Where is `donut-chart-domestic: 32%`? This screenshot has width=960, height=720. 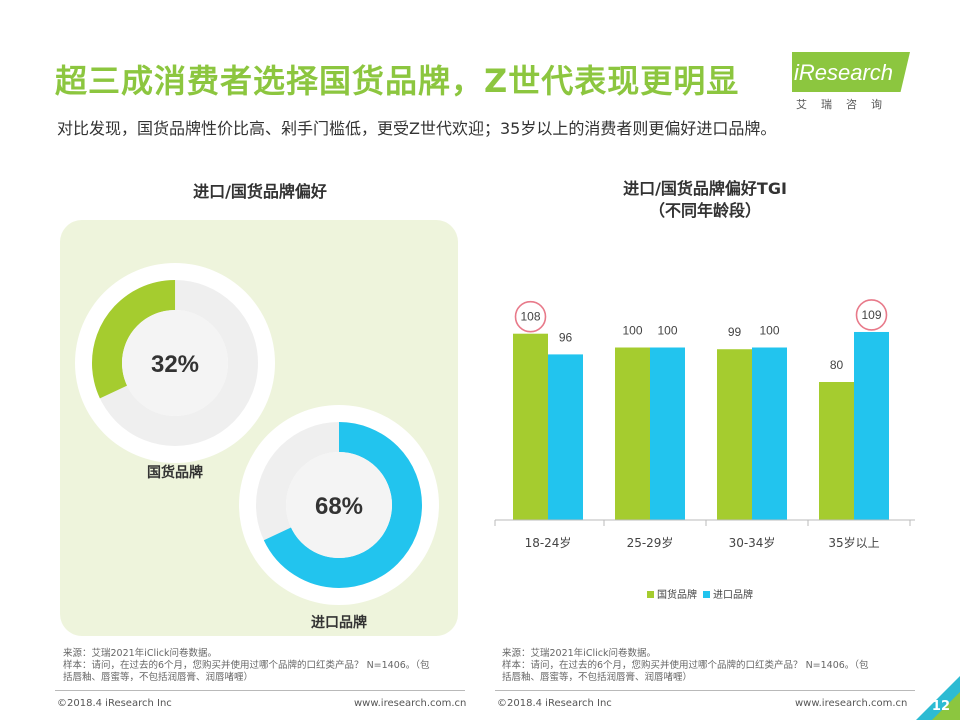 donut-chart-domestic: 32% is located at coordinates (175, 363).